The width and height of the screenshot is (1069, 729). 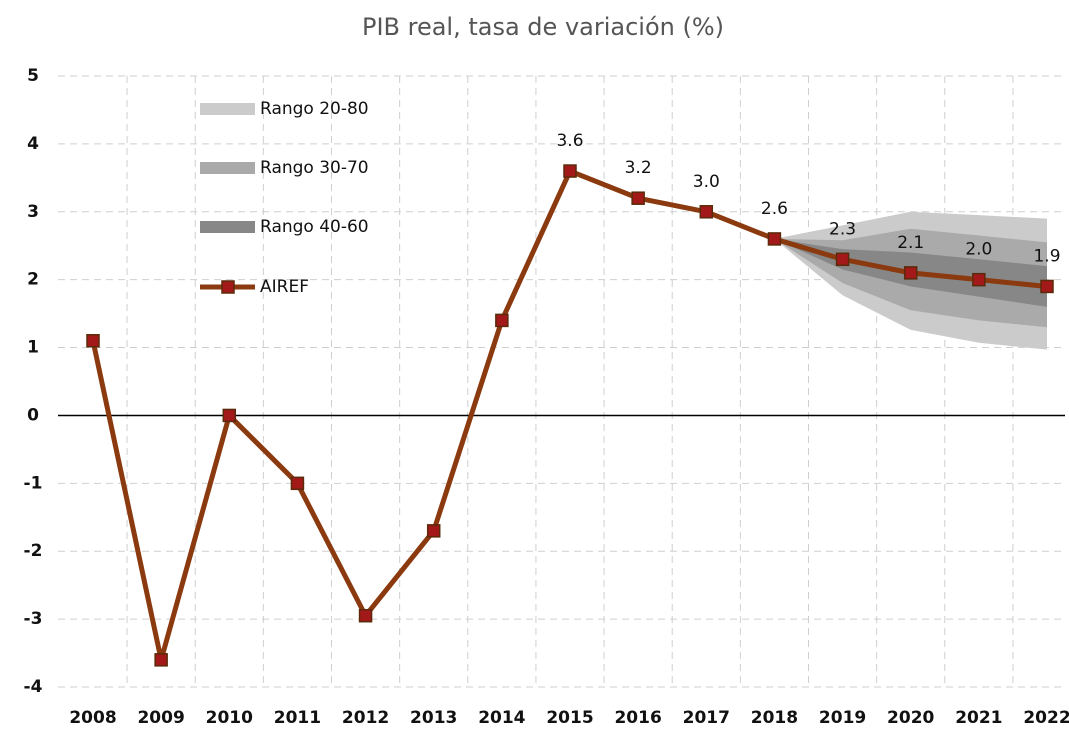 What do you see at coordinates (33, 687) in the screenshot?
I see `y-tick-label: -4` at bounding box center [33, 687].